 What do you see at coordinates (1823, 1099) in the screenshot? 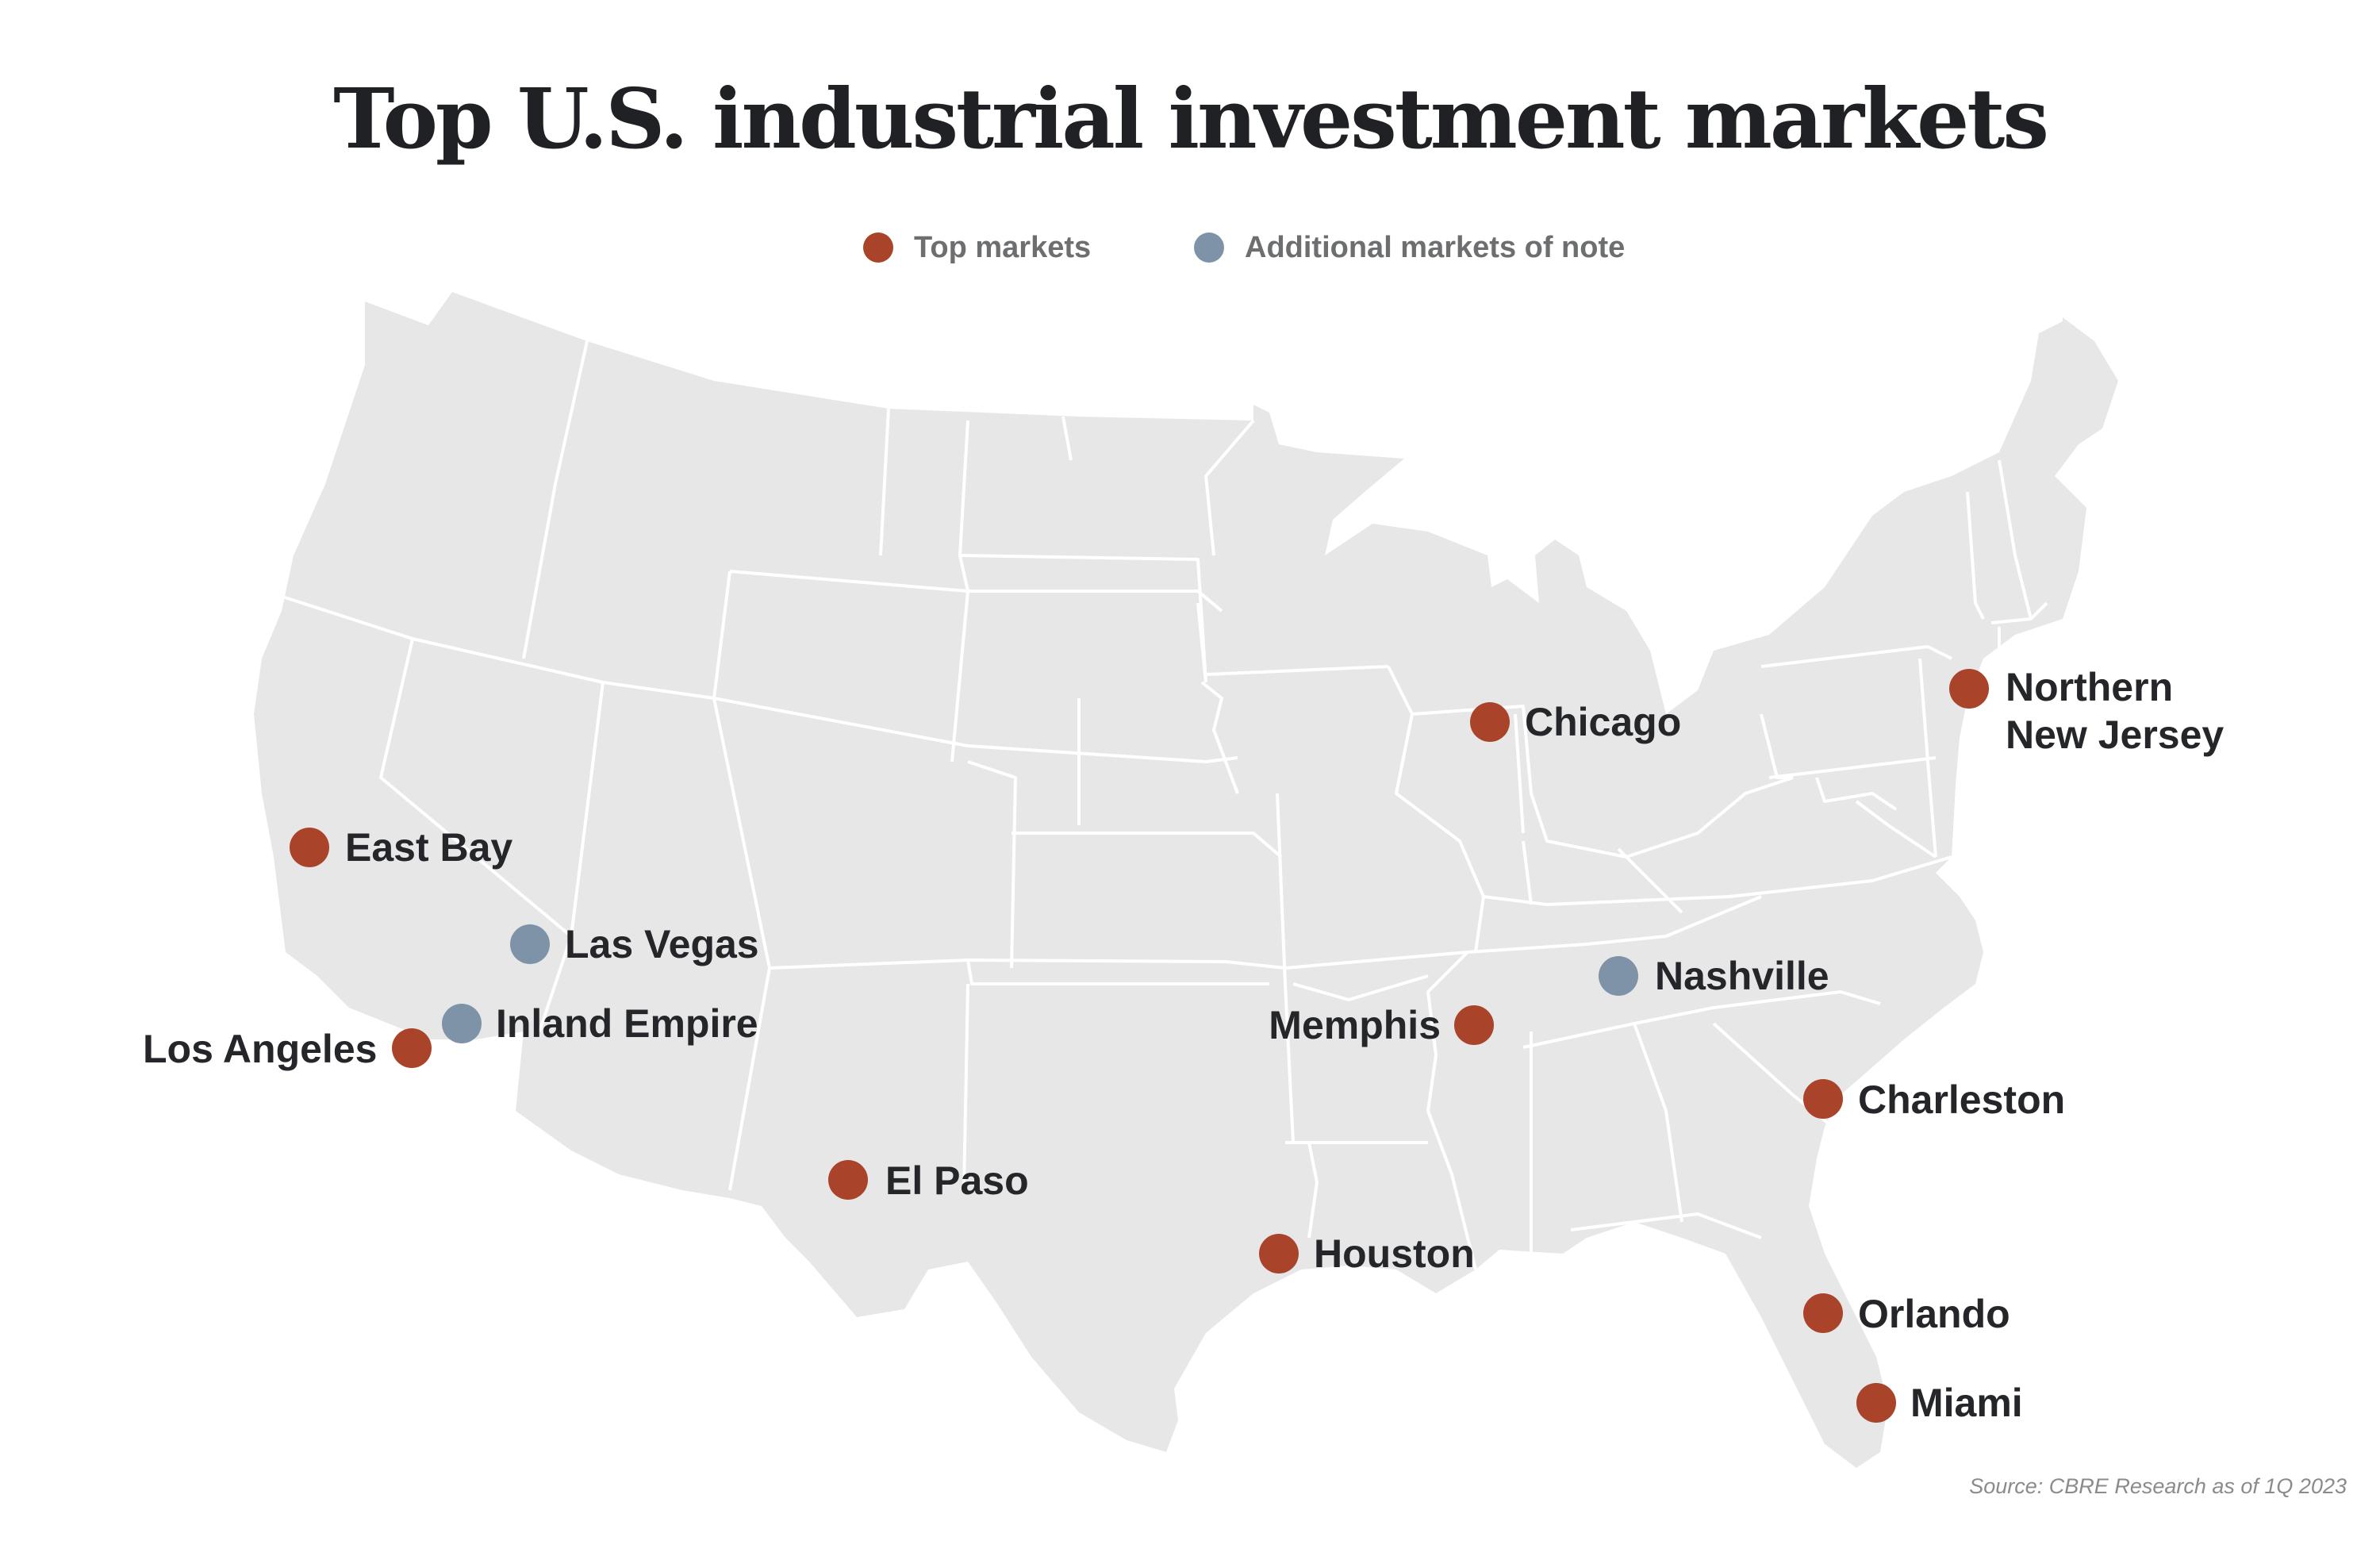
I see `marker-charleston` at bounding box center [1823, 1099].